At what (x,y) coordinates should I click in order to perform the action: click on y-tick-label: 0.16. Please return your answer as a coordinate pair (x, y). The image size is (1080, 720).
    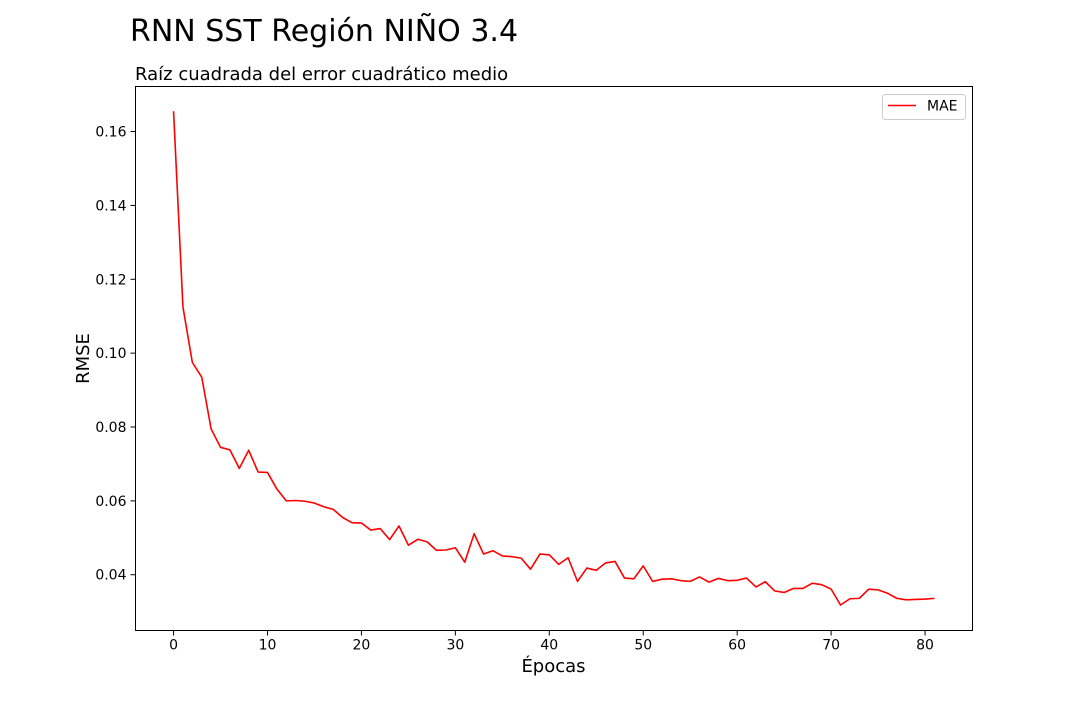
    Looking at the image, I should click on (110, 133).